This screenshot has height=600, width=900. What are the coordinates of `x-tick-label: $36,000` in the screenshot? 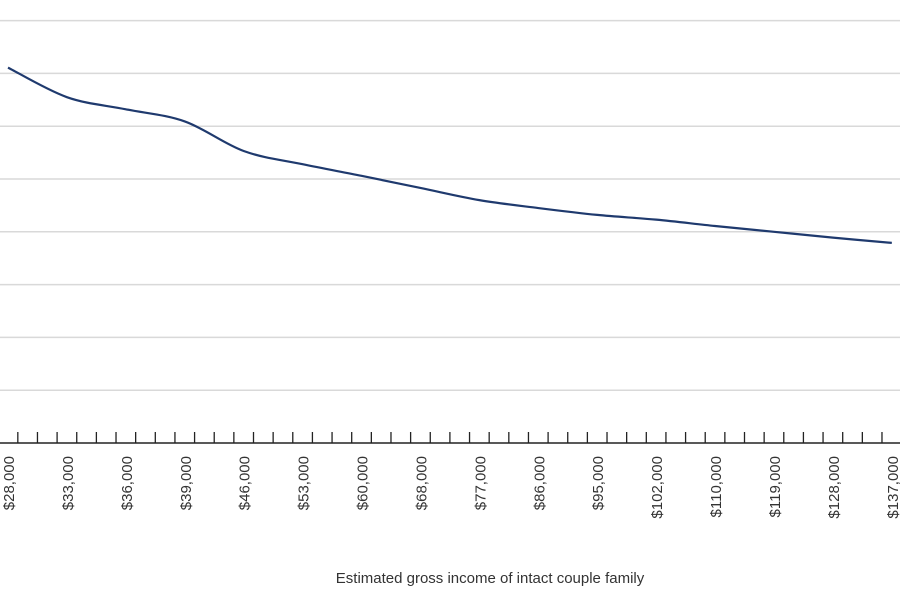 It's located at (127, 483).